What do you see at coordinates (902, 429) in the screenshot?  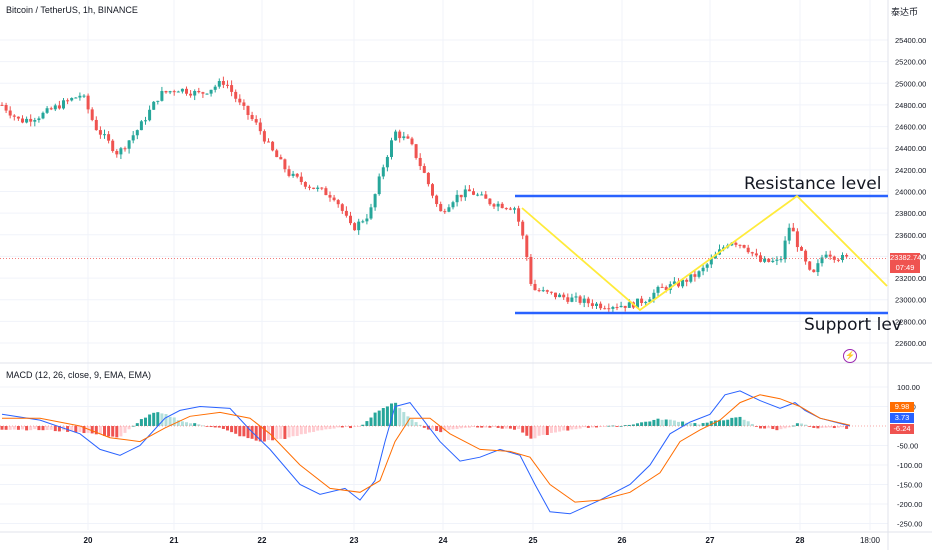 I see `signal-line-badge: -6.24` at bounding box center [902, 429].